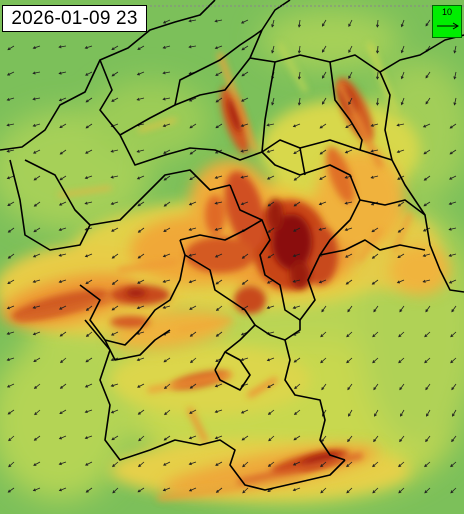 This screenshot has height=514, width=464. What do you see at coordinates (120, 205) in the screenshot?
I see `border-west-loop` at bounding box center [120, 205].